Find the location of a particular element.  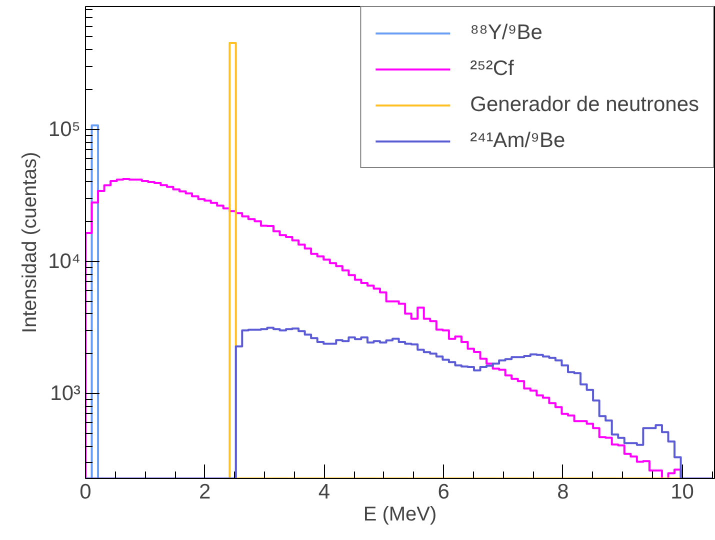

y-tick-label: 10⁴ is located at coordinates (64, 261).